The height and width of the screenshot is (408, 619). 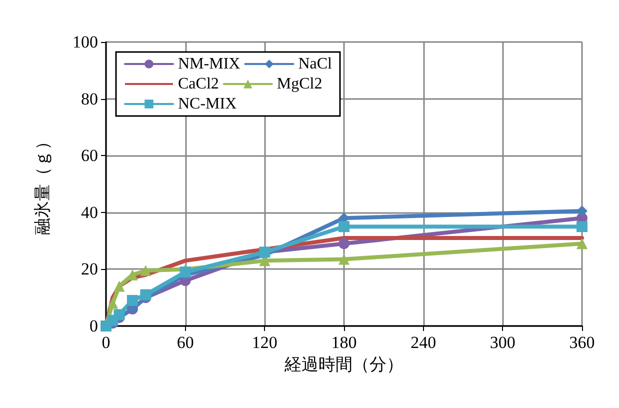 What do you see at coordinates (198, 84) in the screenshot?
I see `legend-label: CaCl2` at bounding box center [198, 84].